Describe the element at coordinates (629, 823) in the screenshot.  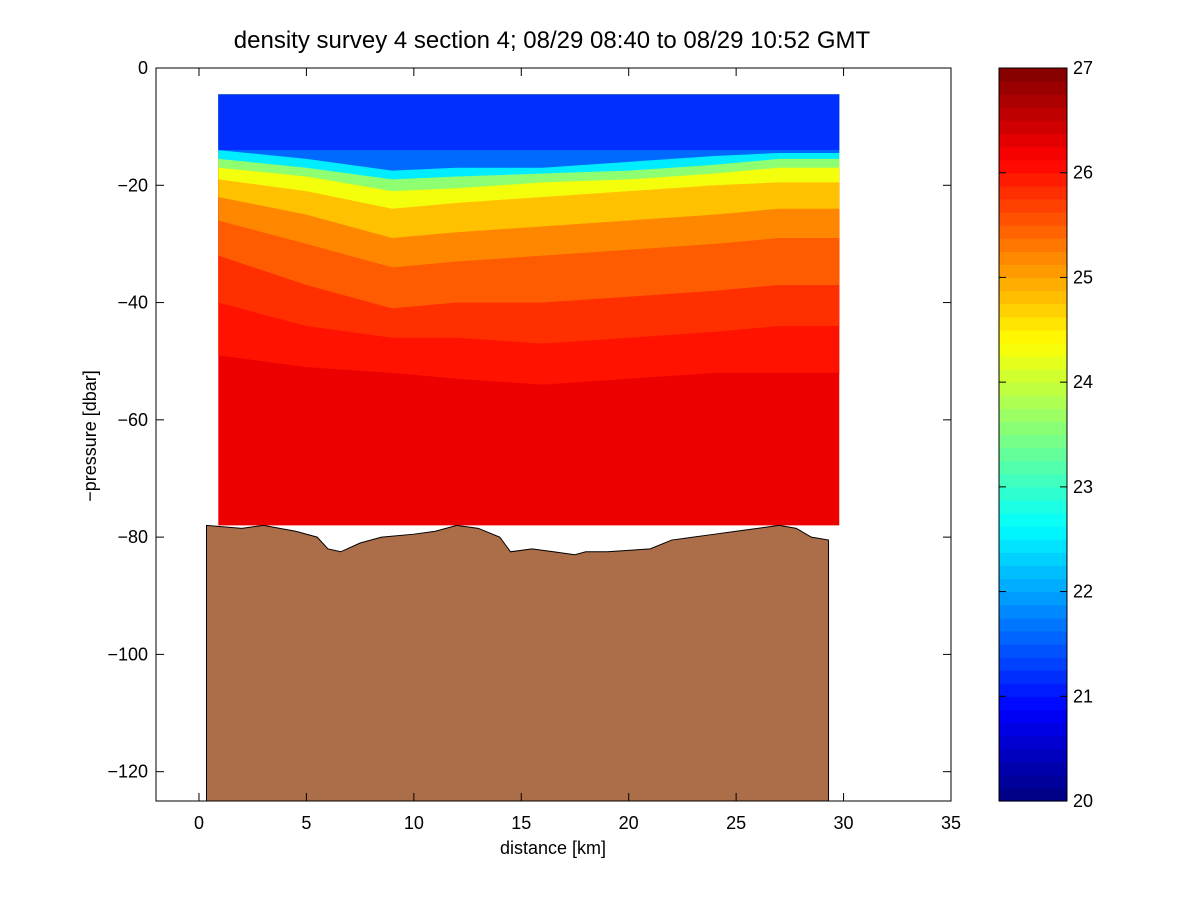
I see `x-tick-label: 20` at that location.